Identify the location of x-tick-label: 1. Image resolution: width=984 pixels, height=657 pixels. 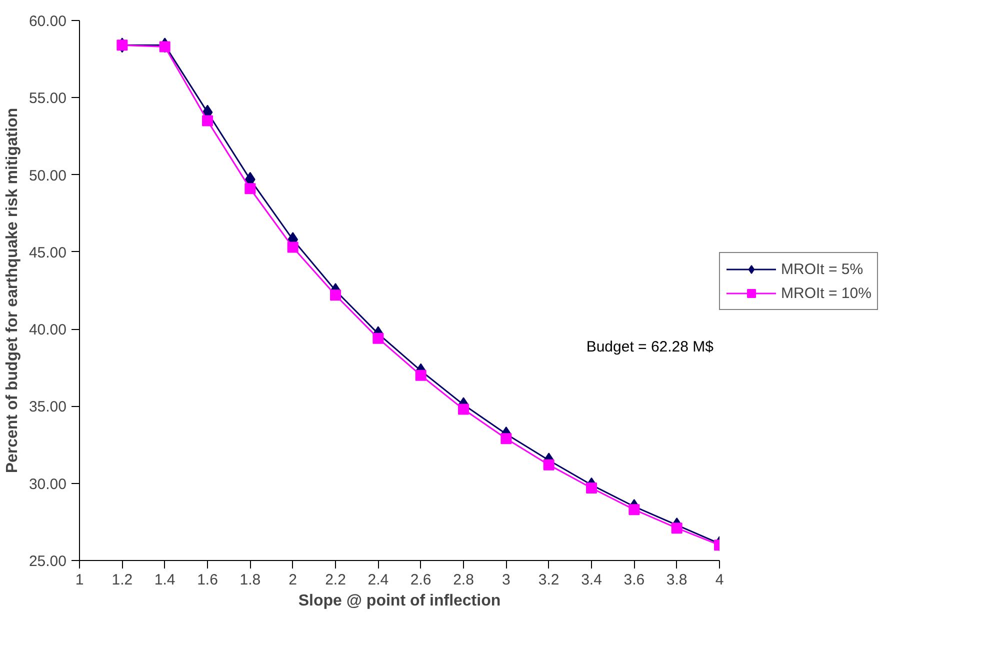
(79, 580).